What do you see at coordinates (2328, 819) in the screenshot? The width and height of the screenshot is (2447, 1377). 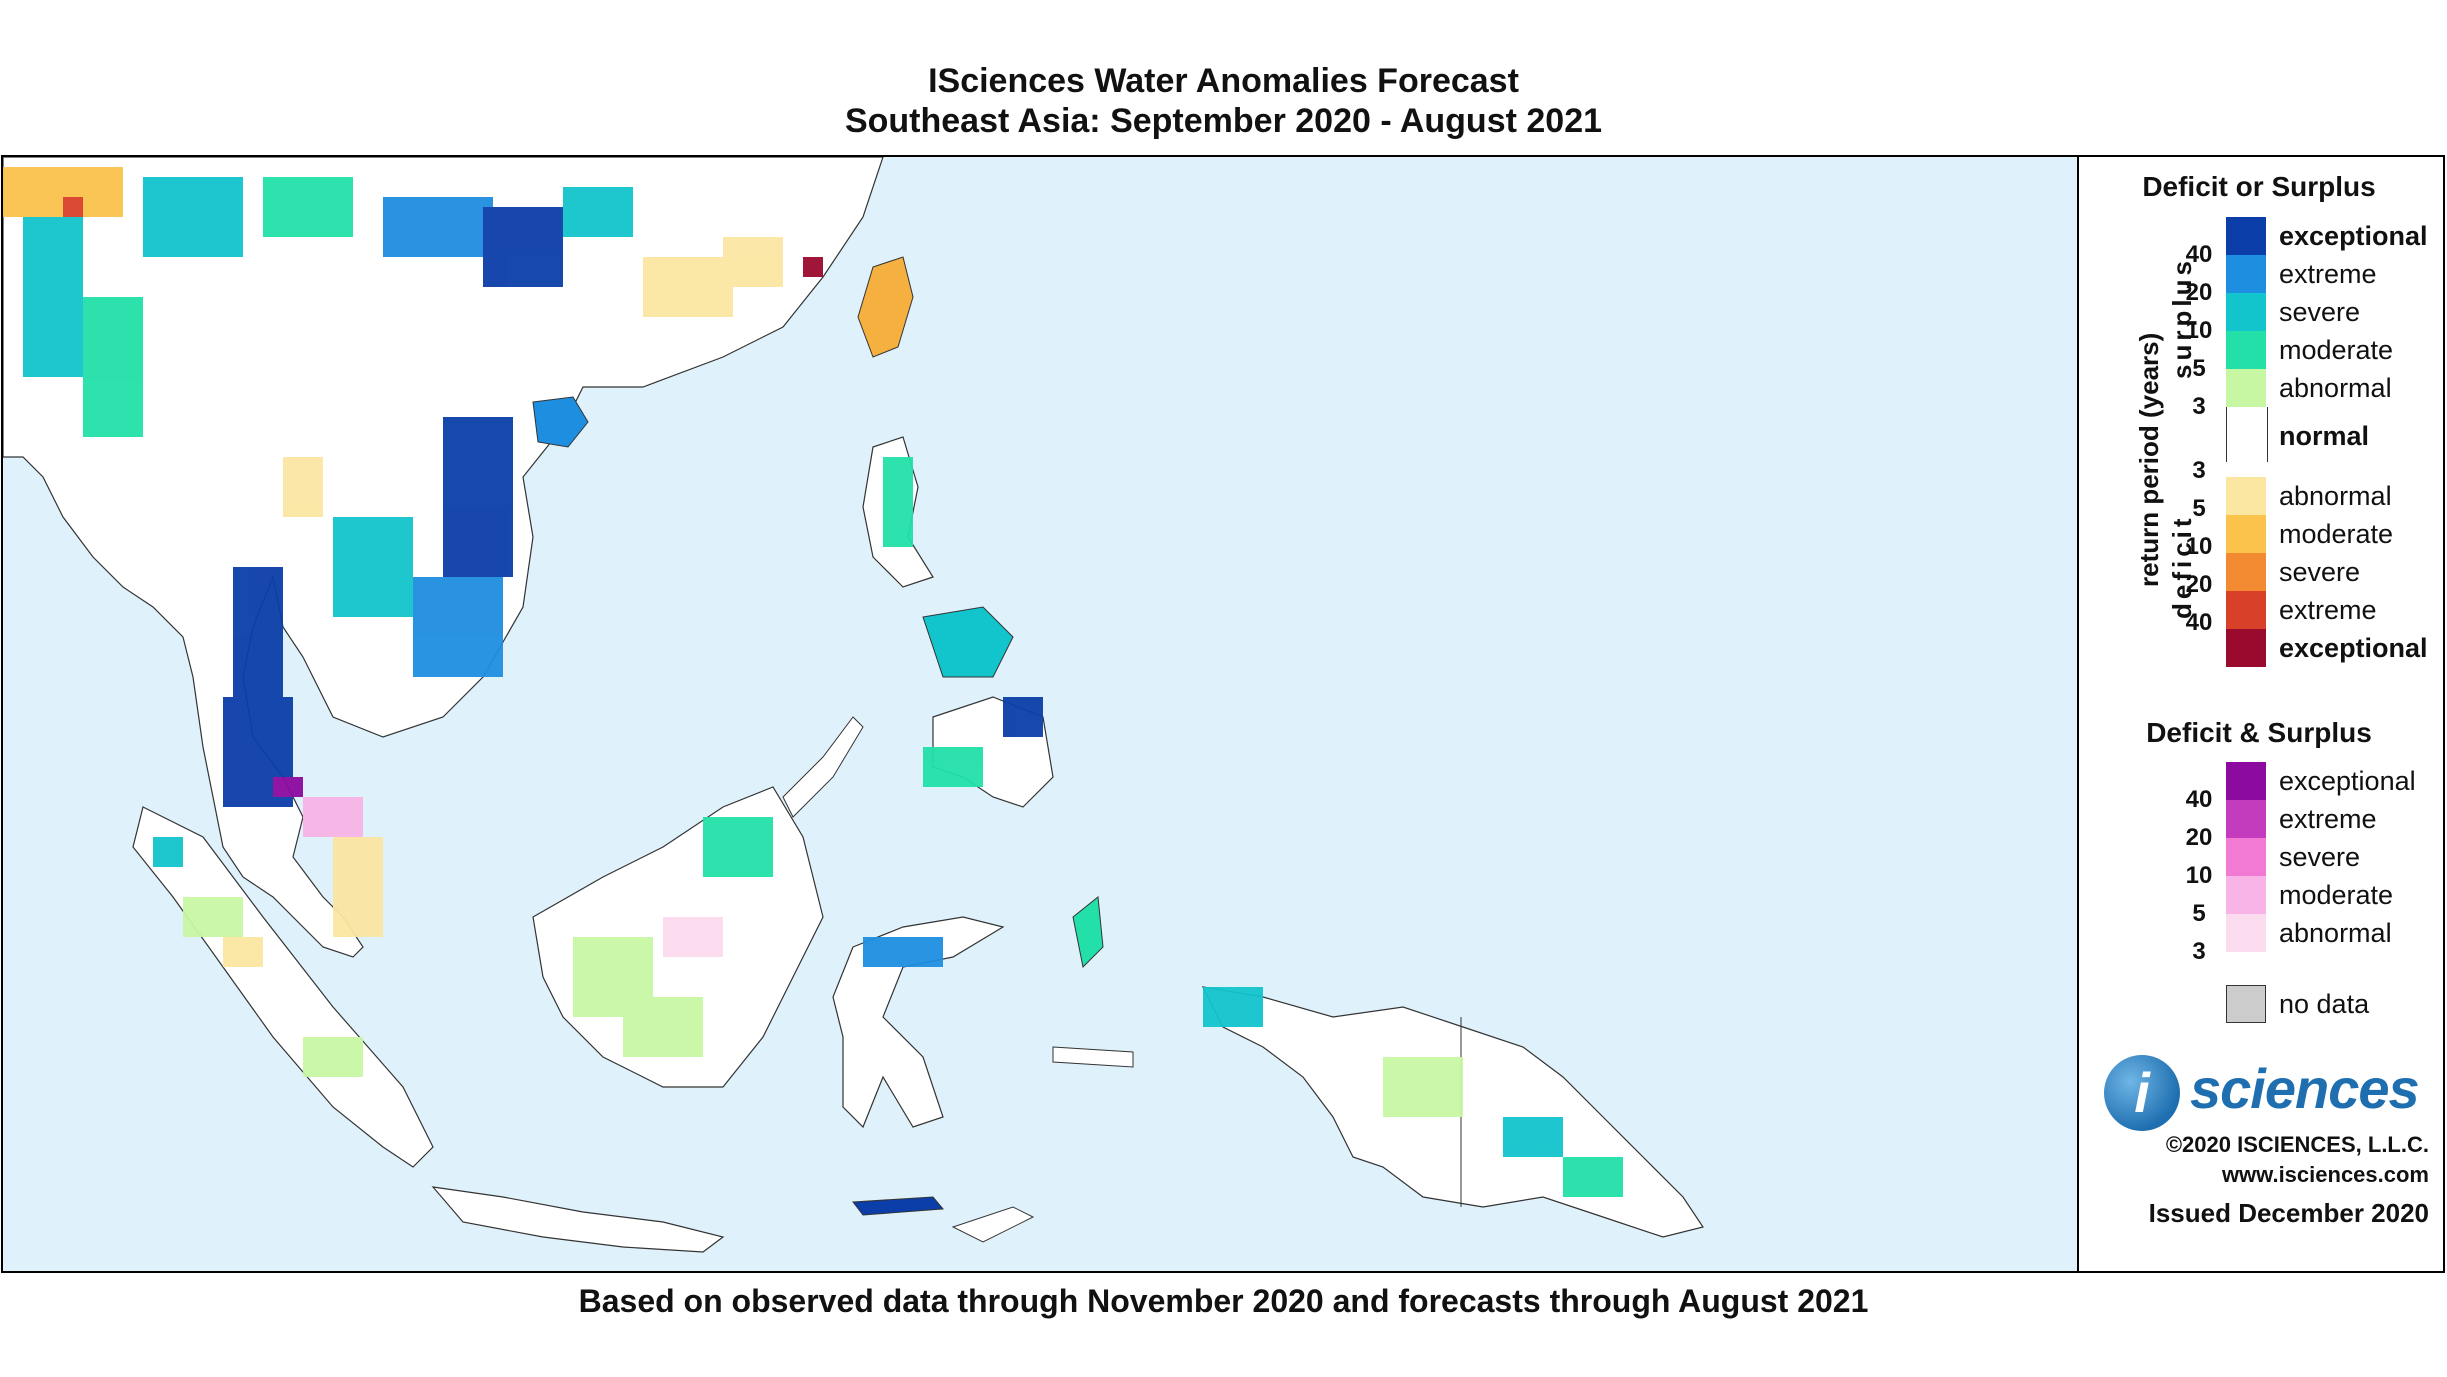 I see `both-label-extreme: extreme` at bounding box center [2328, 819].